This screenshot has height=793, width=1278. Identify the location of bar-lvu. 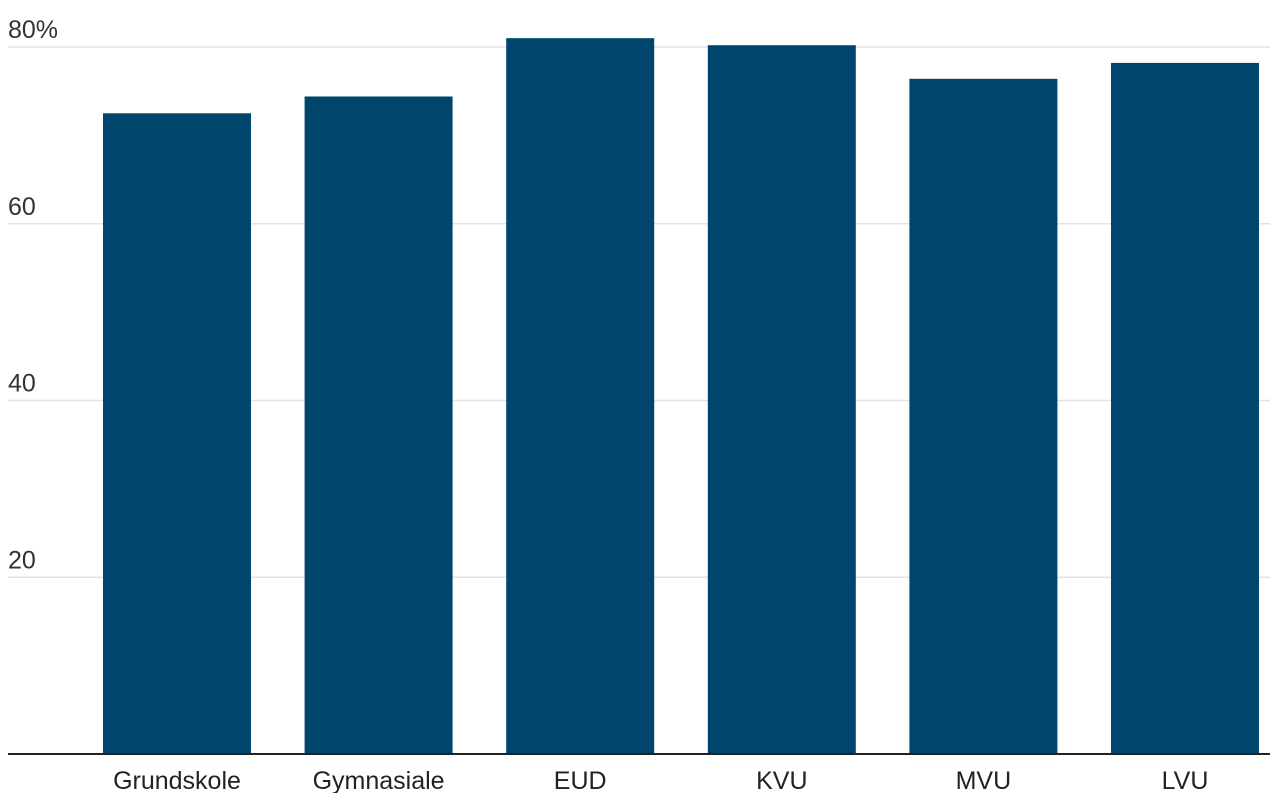
(1185, 408).